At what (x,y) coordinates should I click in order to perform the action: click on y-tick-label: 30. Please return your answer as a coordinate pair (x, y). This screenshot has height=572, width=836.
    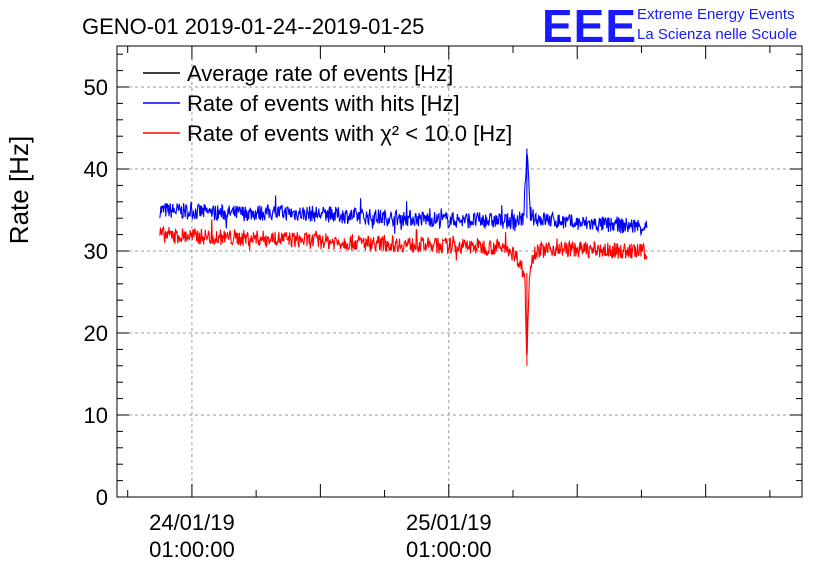
    Looking at the image, I should click on (96, 251).